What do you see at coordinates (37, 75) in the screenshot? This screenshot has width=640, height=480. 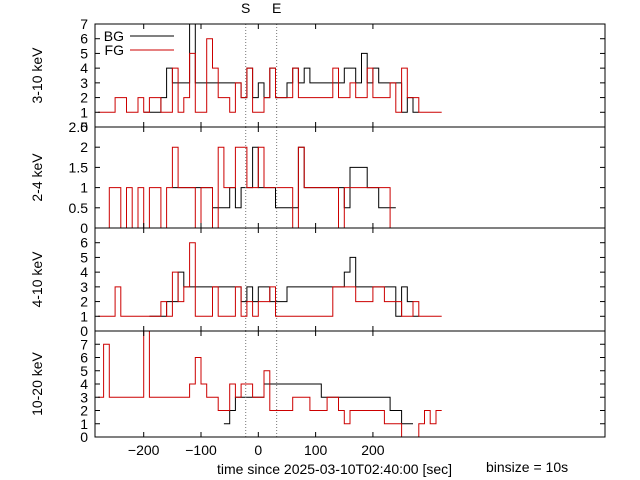 I see `y-axis-label-panel-1: 3-10 keV` at bounding box center [37, 75].